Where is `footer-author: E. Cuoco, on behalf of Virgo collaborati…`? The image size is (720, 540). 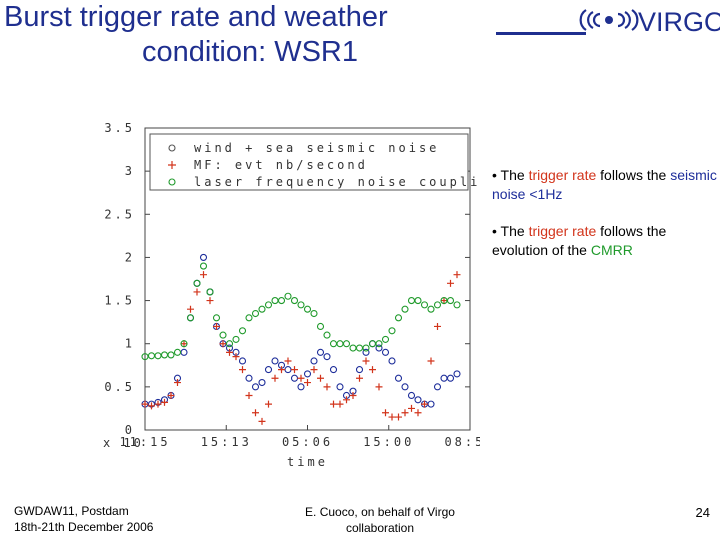 footer-author: E. Cuoco, on behalf of Virgo collaborati… is located at coordinates (380, 520).